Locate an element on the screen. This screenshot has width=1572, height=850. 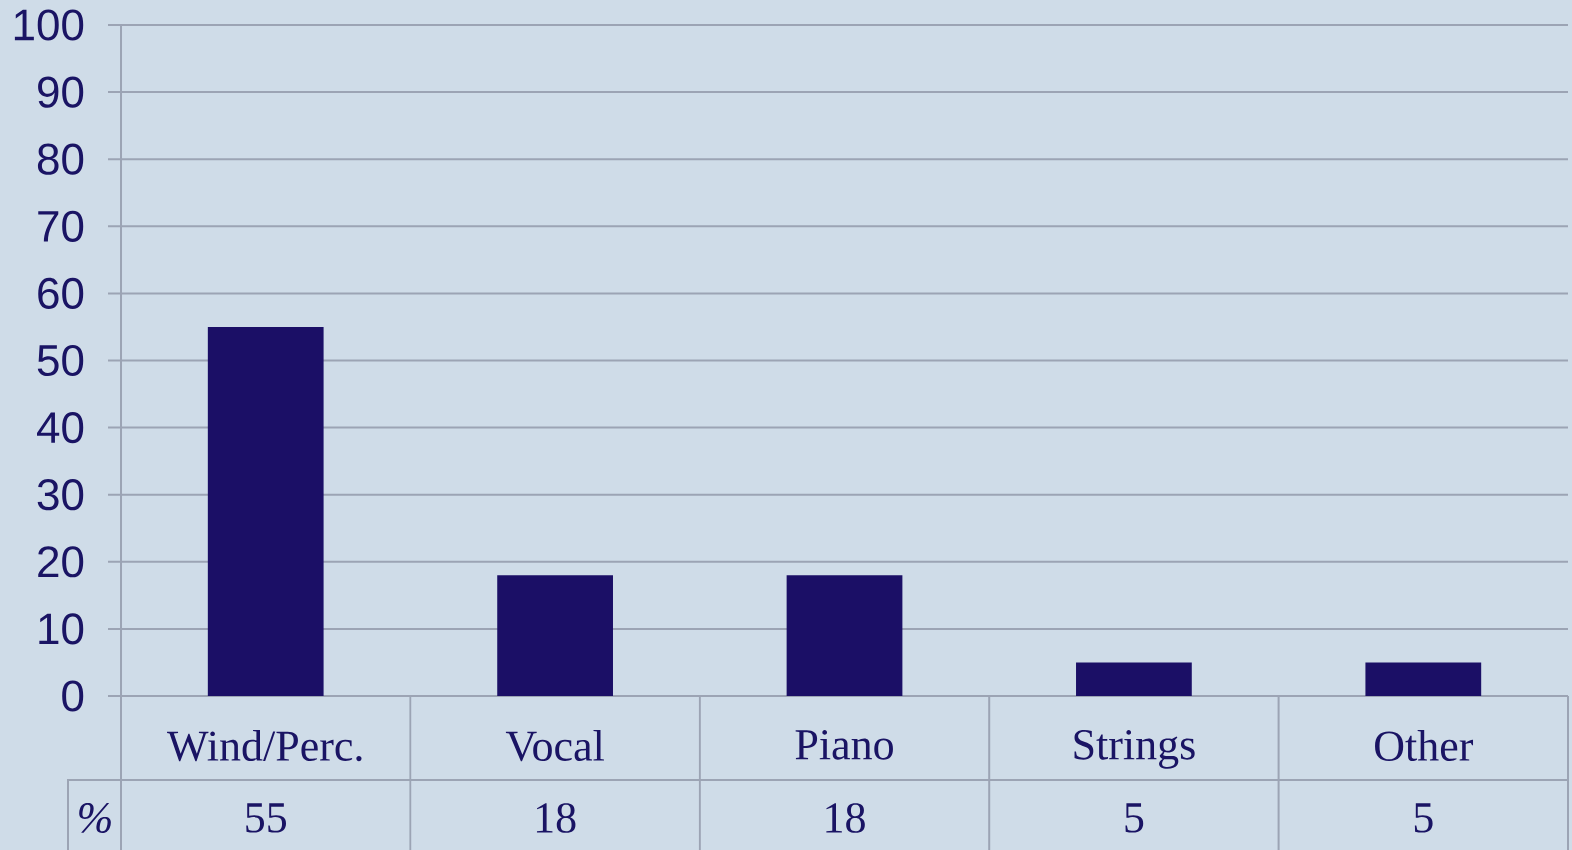
x-tick-label: Vocal is located at coordinates (554, 746).